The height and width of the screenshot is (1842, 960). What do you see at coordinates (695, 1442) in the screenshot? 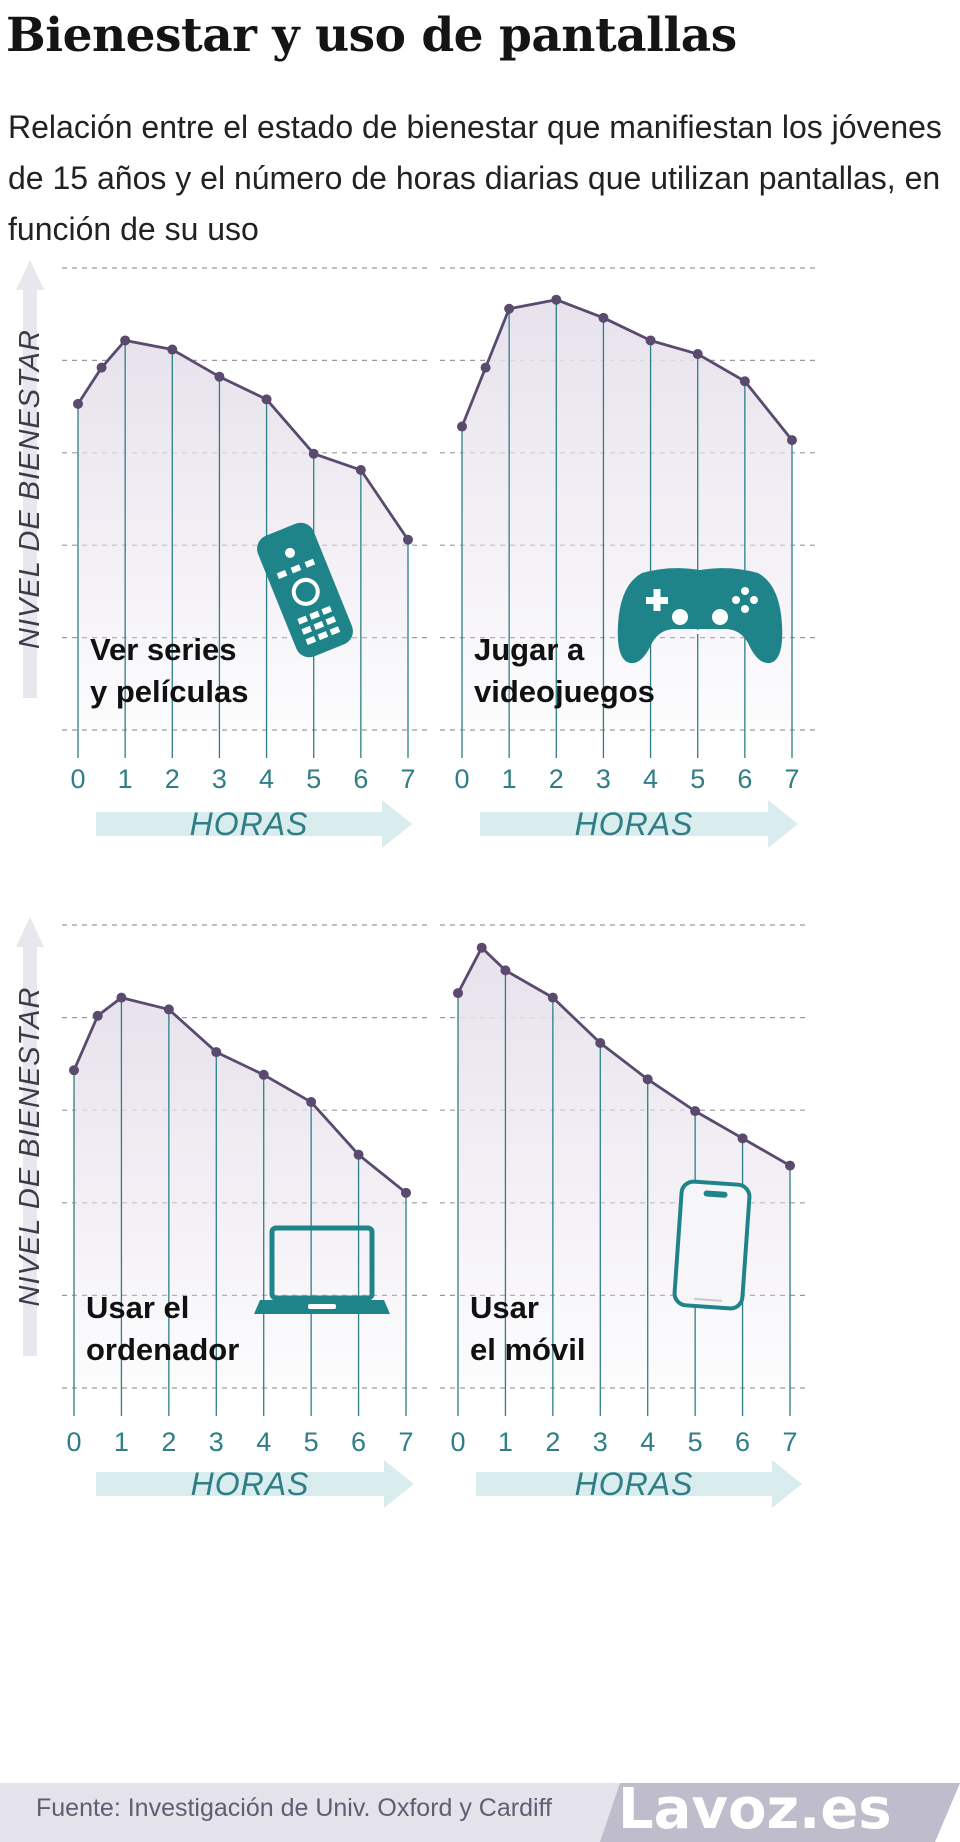
I see `x-tick-label: 5` at bounding box center [695, 1442].